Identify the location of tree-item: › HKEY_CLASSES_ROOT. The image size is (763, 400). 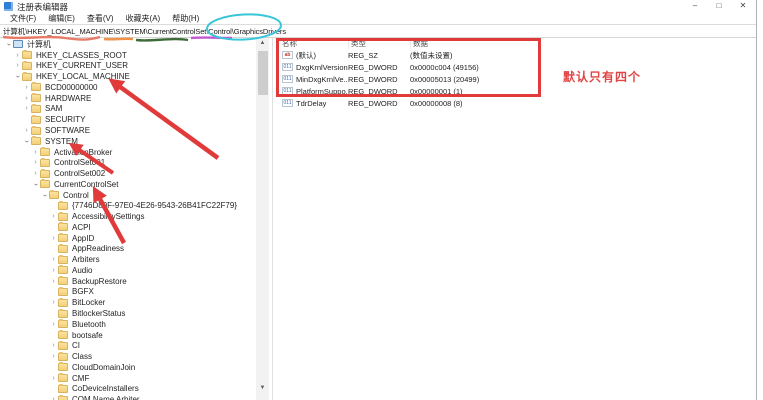
(128, 55).